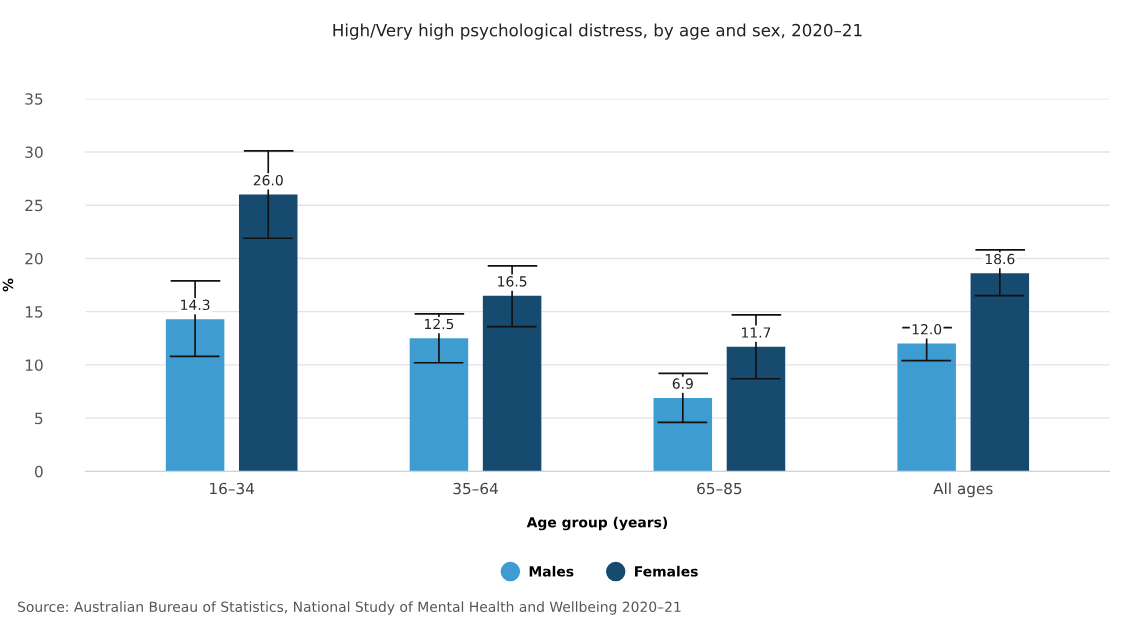  Describe the element at coordinates (195, 305) in the screenshot. I see `data-label: 14.3` at that location.